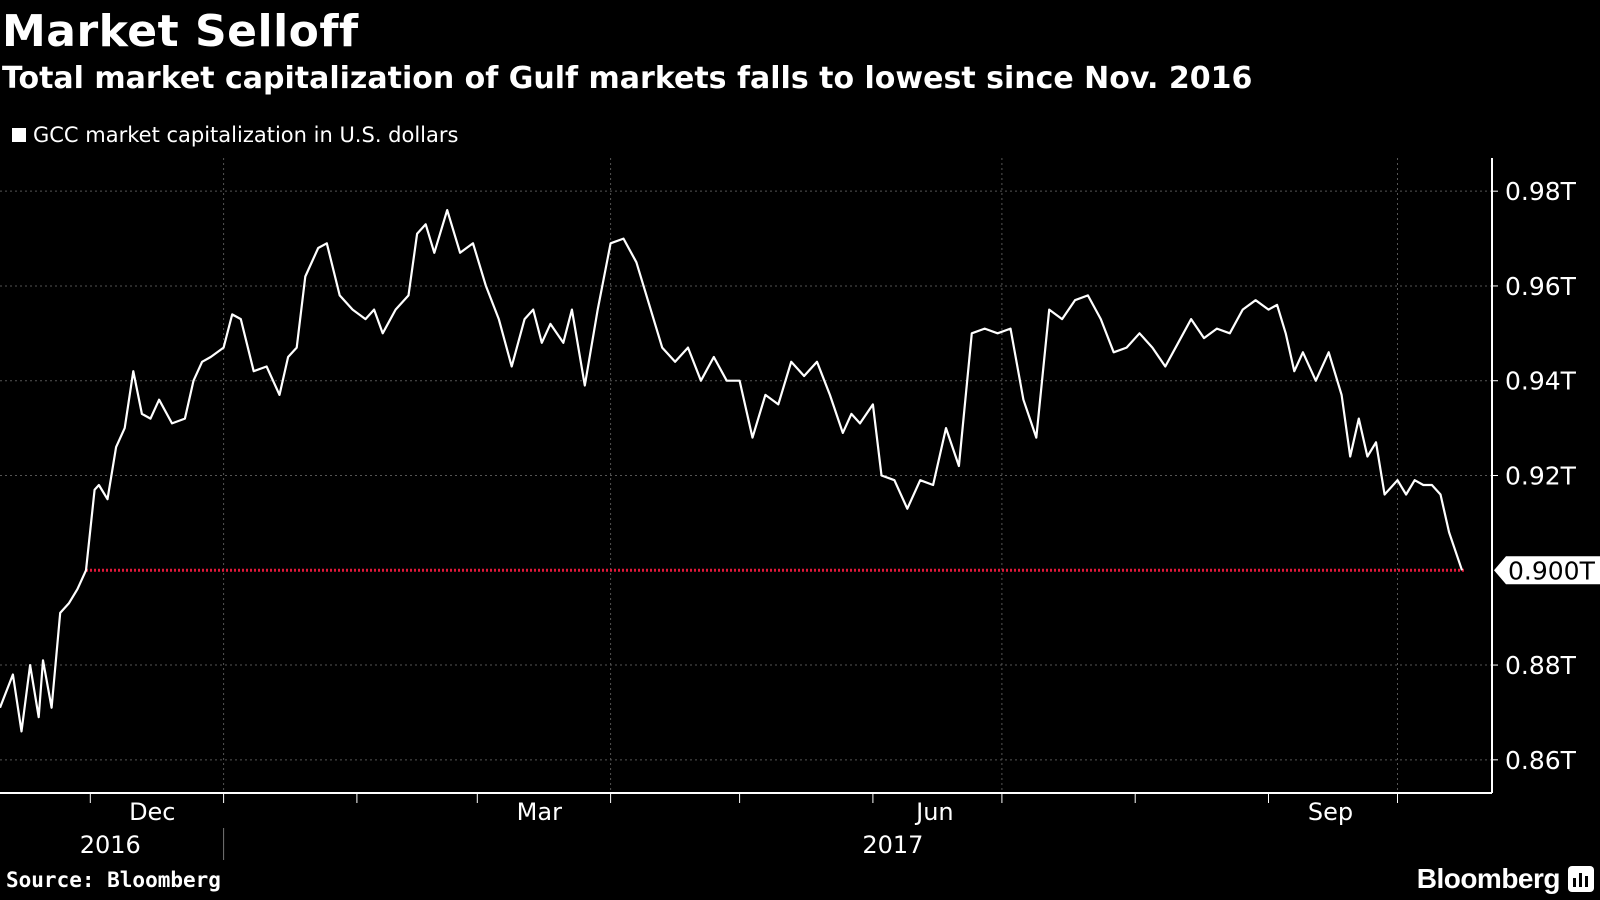  What do you see at coordinates (1552, 570) in the screenshot?
I see `last-value-label: 0.900T` at bounding box center [1552, 570].